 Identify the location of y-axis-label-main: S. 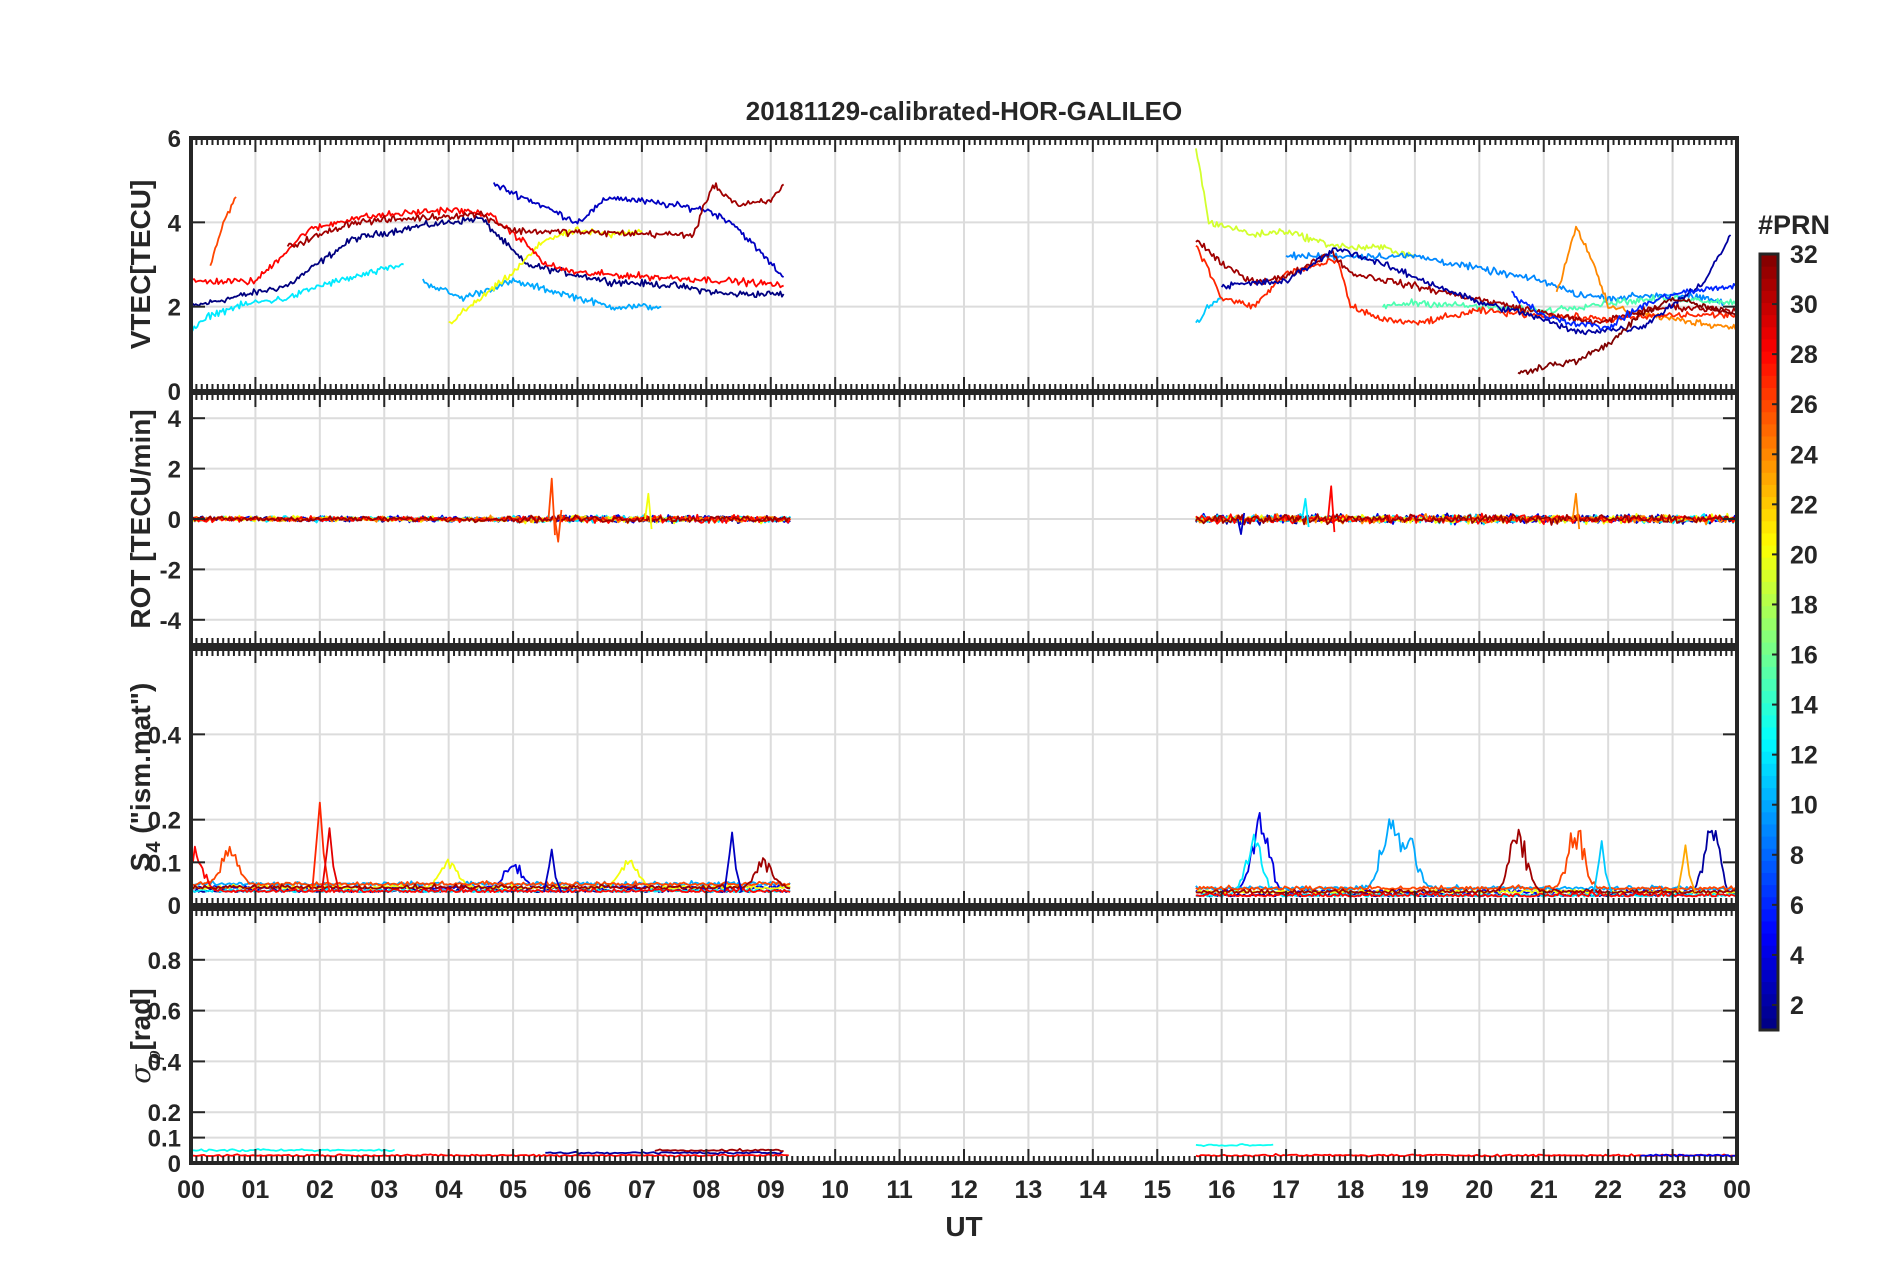
(140, 862).